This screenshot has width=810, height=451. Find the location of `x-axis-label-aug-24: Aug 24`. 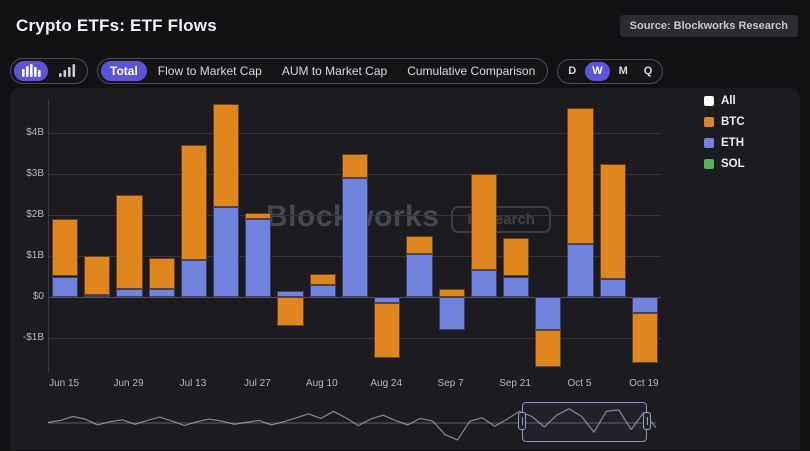

x-axis-label-aug-24: Aug 24 is located at coordinates (386, 383).